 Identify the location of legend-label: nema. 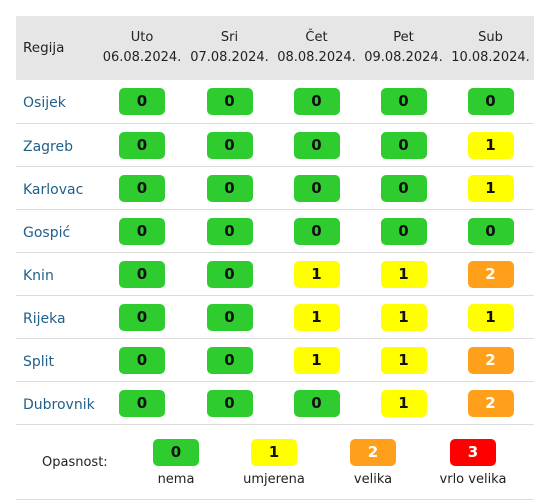
(176, 479).